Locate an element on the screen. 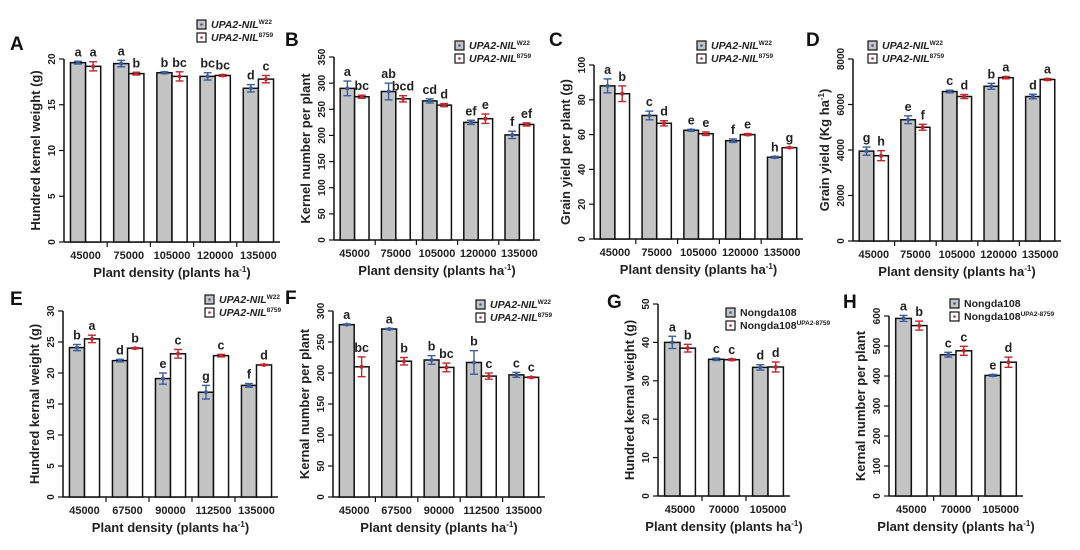  significance-letter: g is located at coordinates (867, 138).